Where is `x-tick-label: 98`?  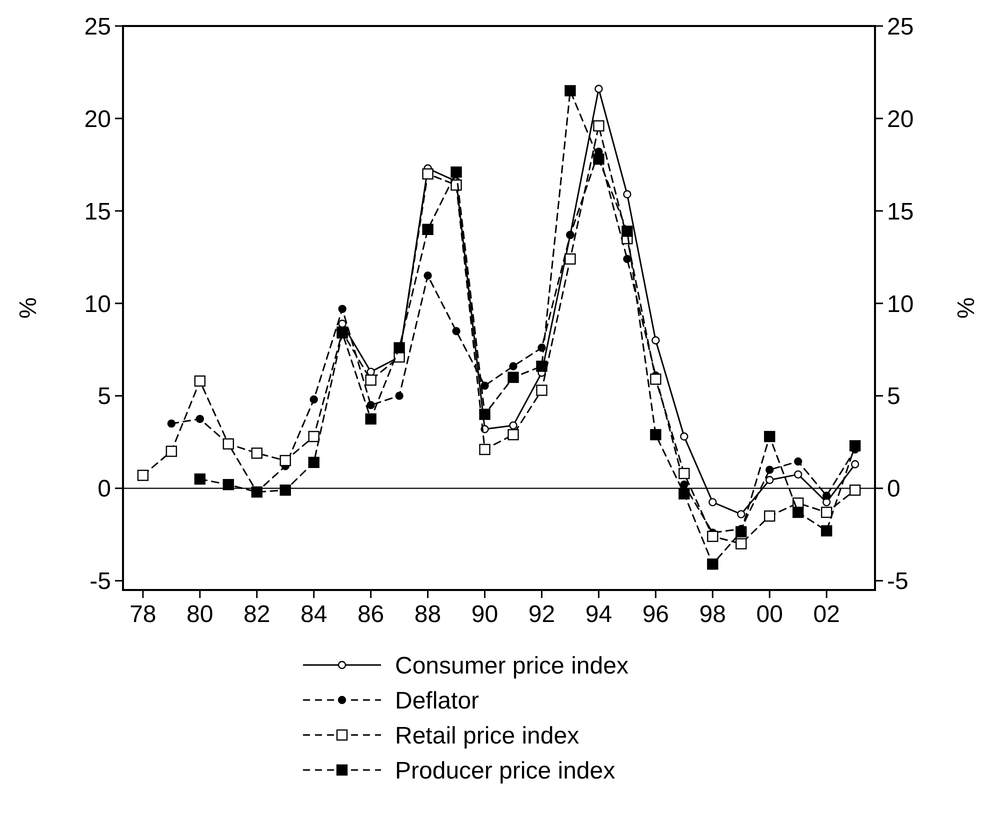
x-tick-label: 98 is located at coordinates (712, 614).